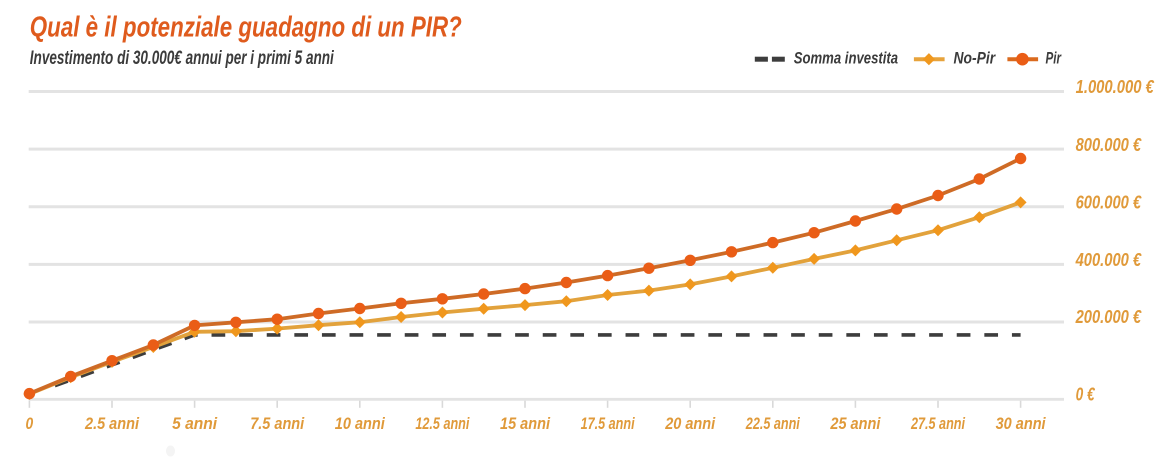  I want to click on svg-text: 10 anni, so click(360, 423).